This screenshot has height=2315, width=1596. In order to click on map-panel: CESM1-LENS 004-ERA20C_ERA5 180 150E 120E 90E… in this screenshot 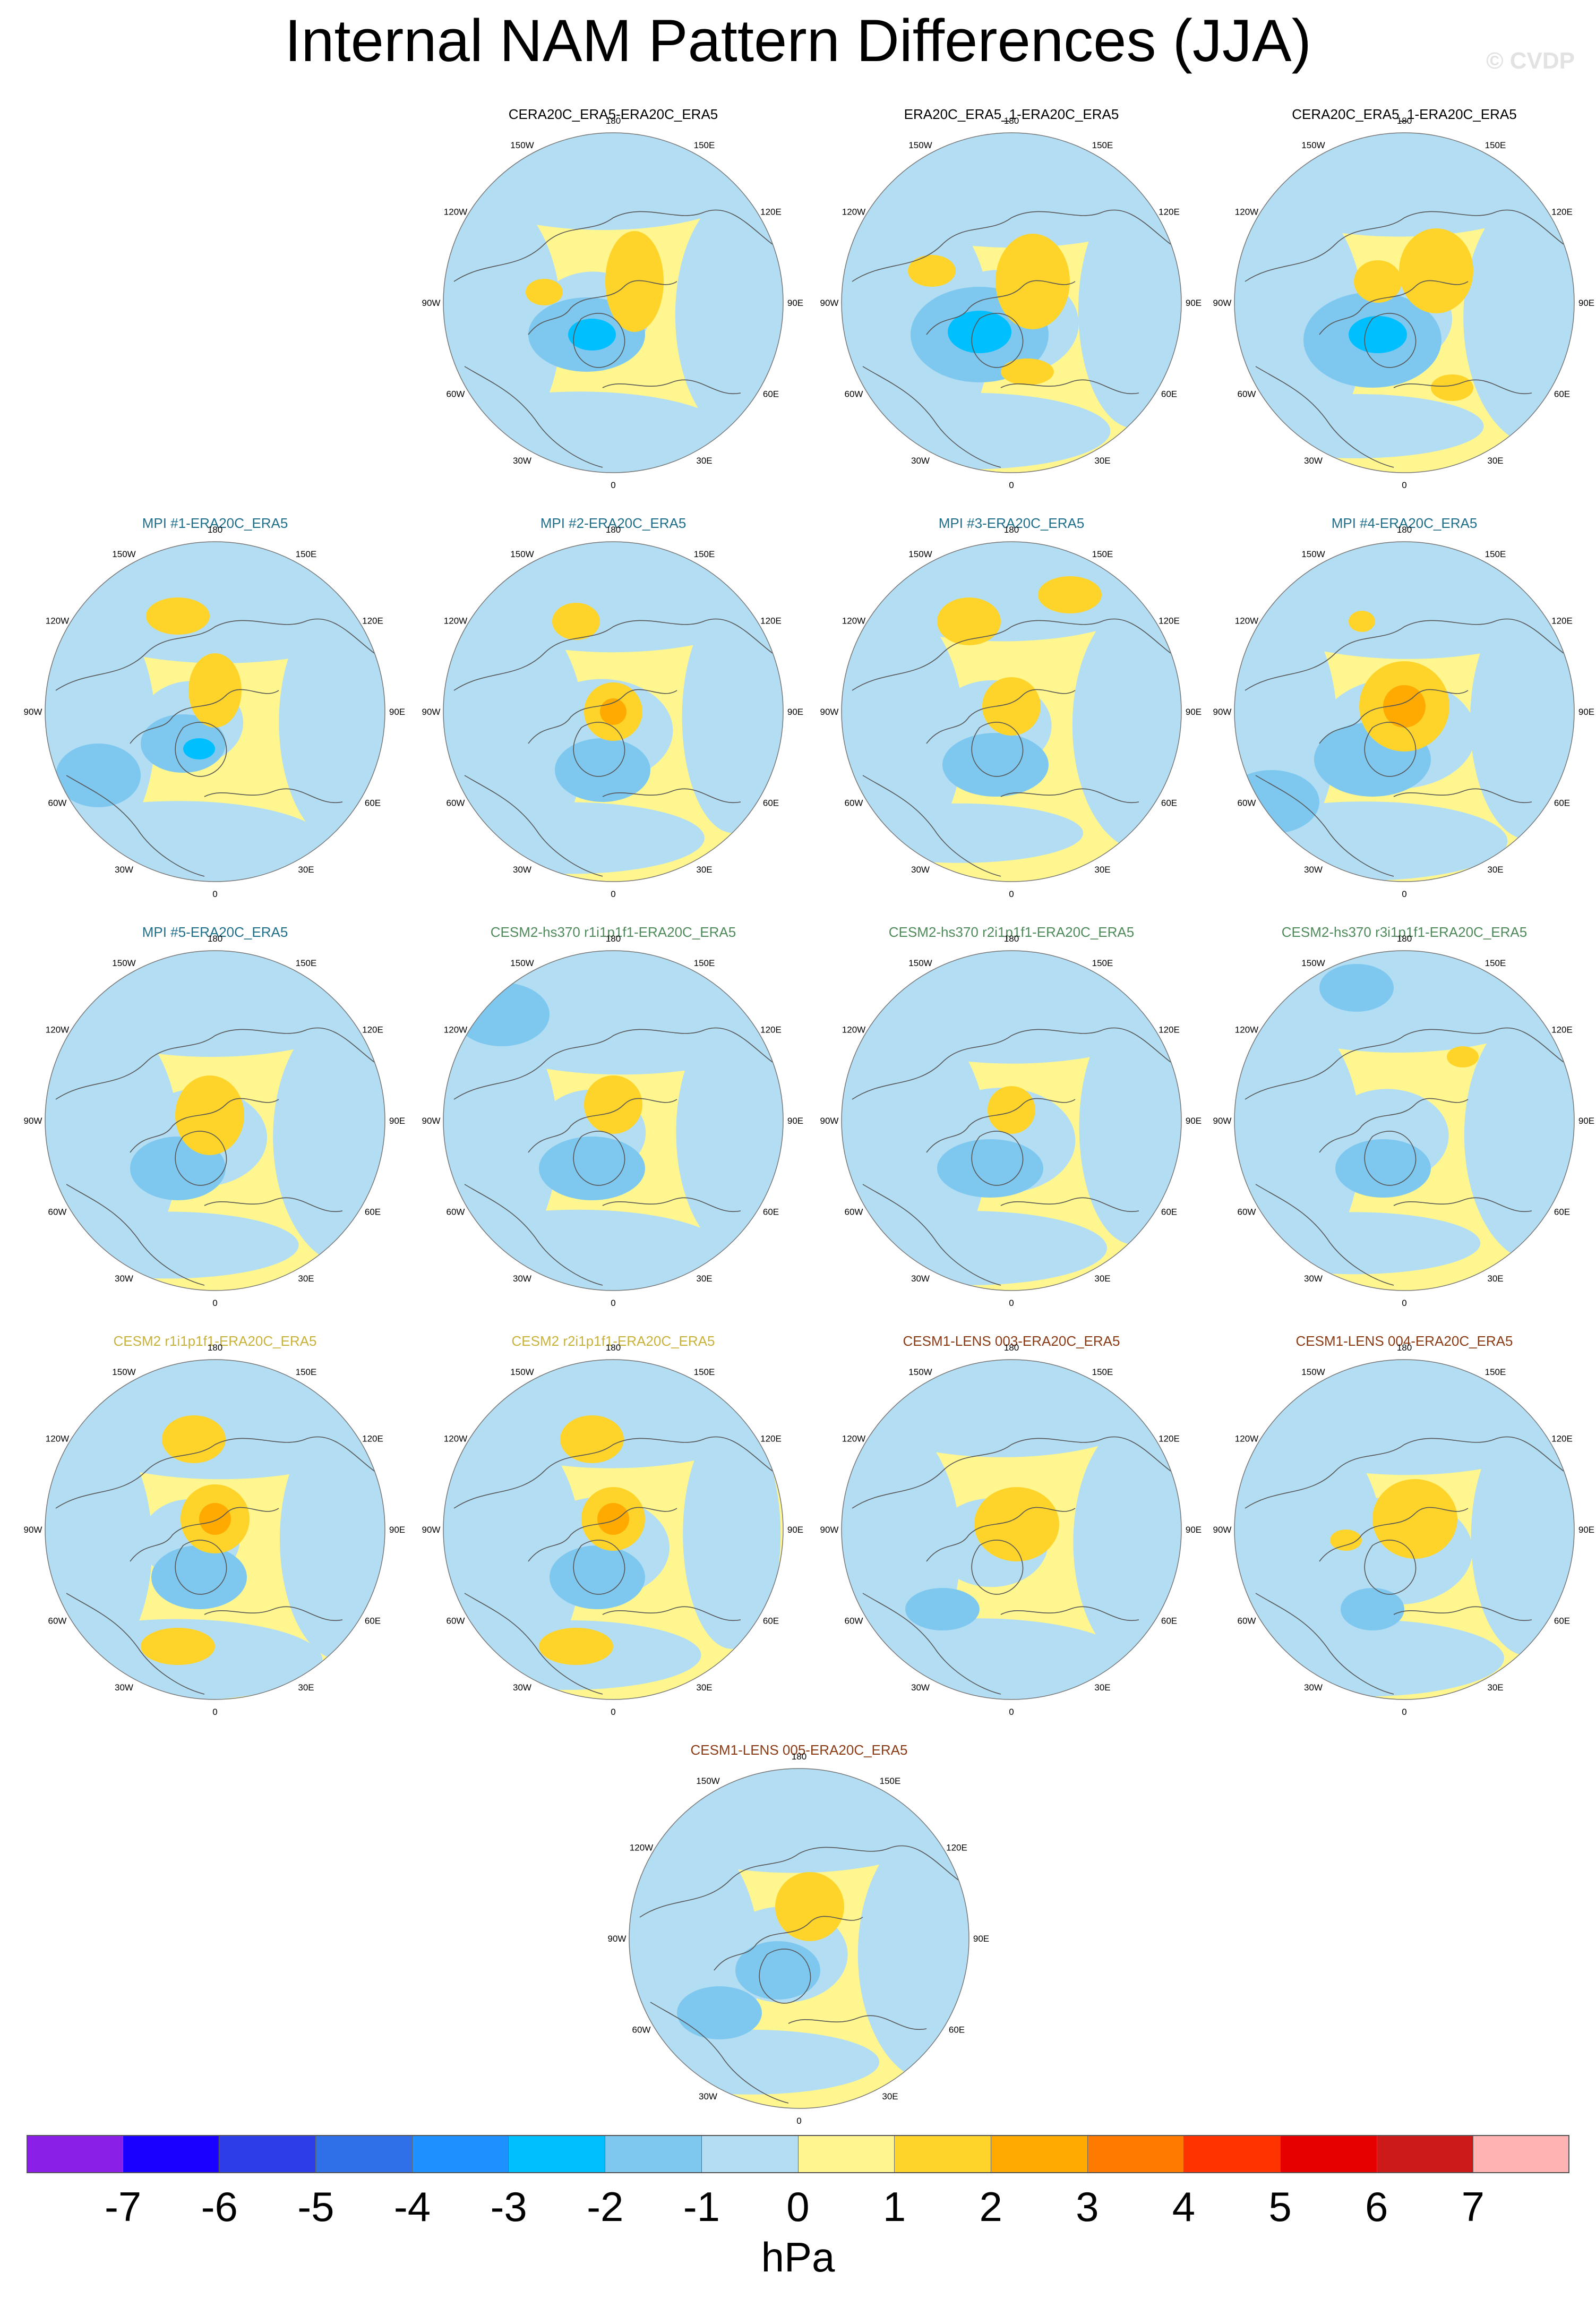, I will do `click(1400, 1535)`.